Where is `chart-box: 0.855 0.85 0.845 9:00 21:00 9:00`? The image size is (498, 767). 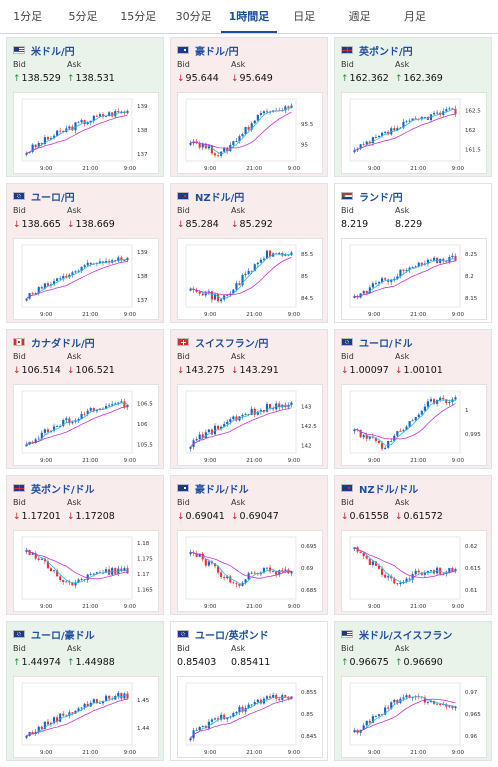 chart-box: 0.855 0.85 0.845 9:00 21:00 9:00 is located at coordinates (250, 717).